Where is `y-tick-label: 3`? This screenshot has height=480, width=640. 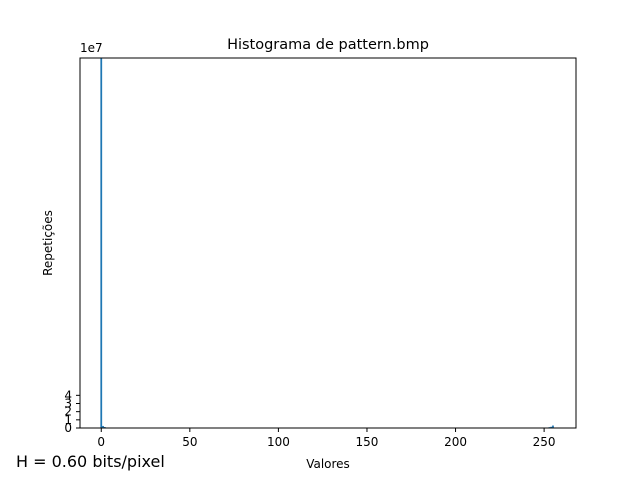 y-tick-label: 3 is located at coordinates (68, 403).